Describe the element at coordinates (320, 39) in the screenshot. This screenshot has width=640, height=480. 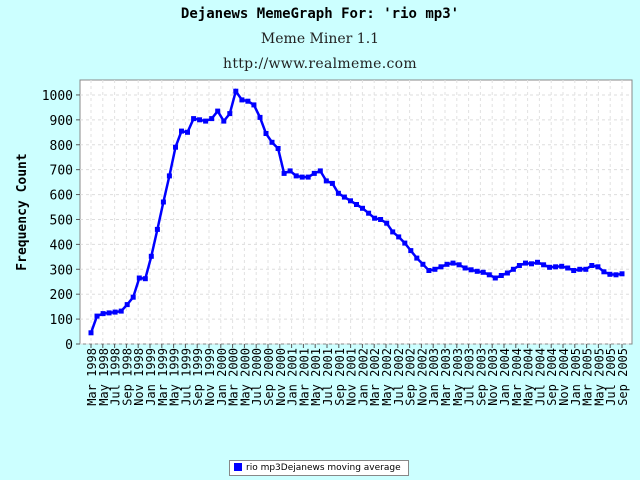
I see `chart-subtitle: Meme Miner 1.1` at that location.